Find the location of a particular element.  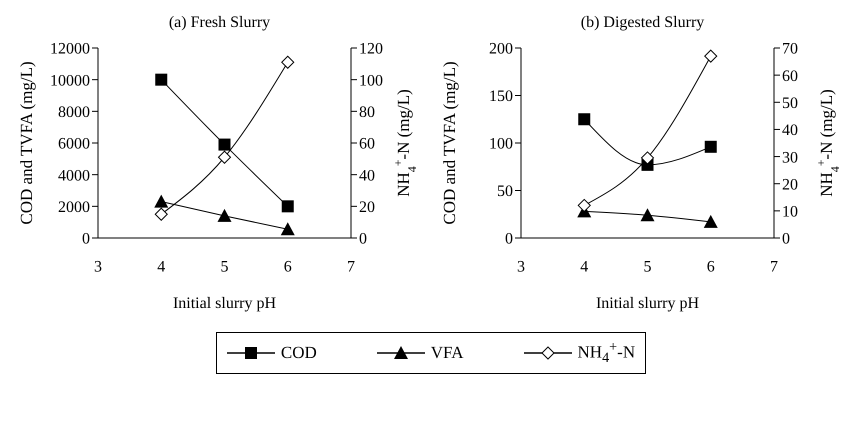

y-tick-label: 6000 is located at coordinates (74, 144).